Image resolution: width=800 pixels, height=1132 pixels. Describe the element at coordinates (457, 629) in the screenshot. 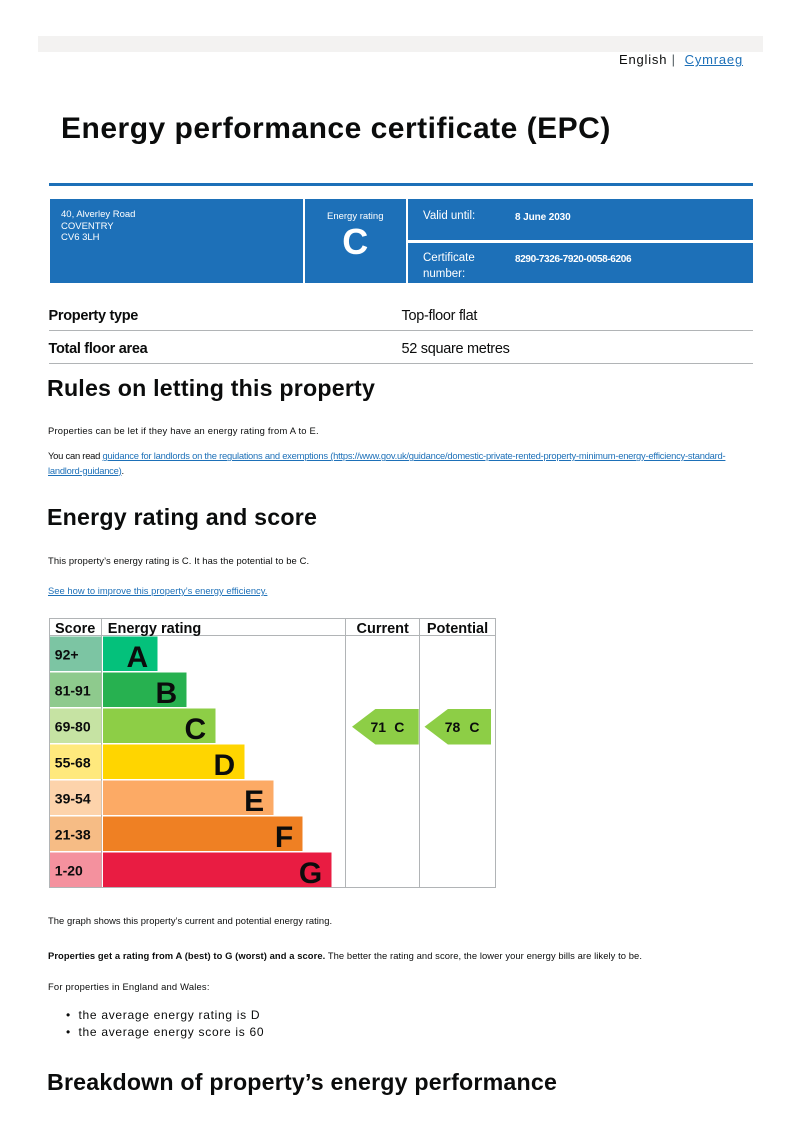

I see `svg-text: Potential` at that location.